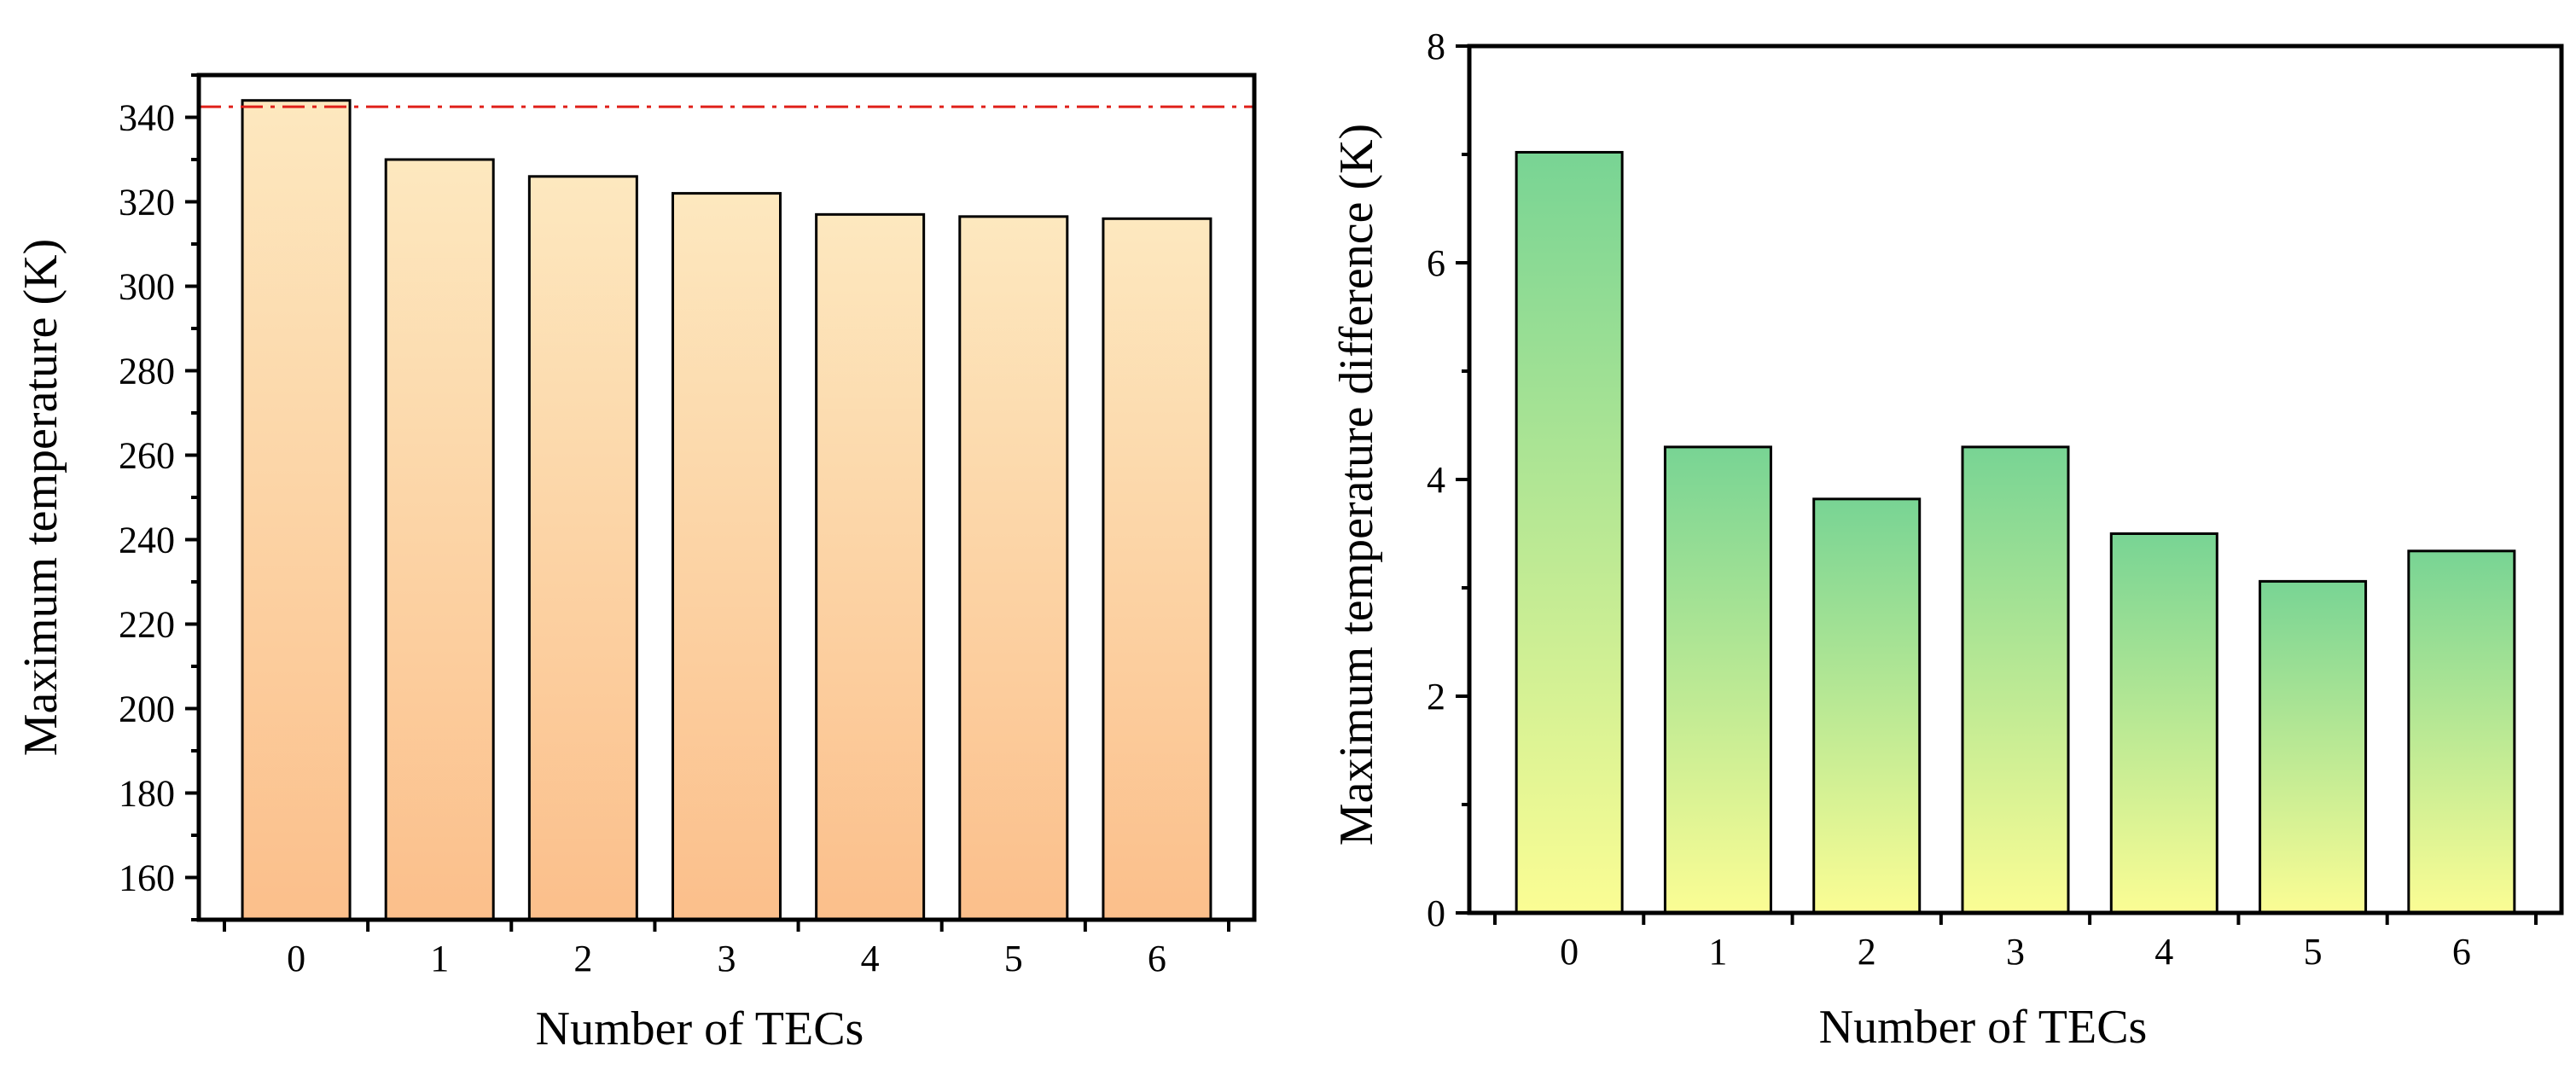  Describe the element at coordinates (1357, 485) in the screenshot. I see `right-y-axis-title: Maximum temperature difference (K)` at that location.